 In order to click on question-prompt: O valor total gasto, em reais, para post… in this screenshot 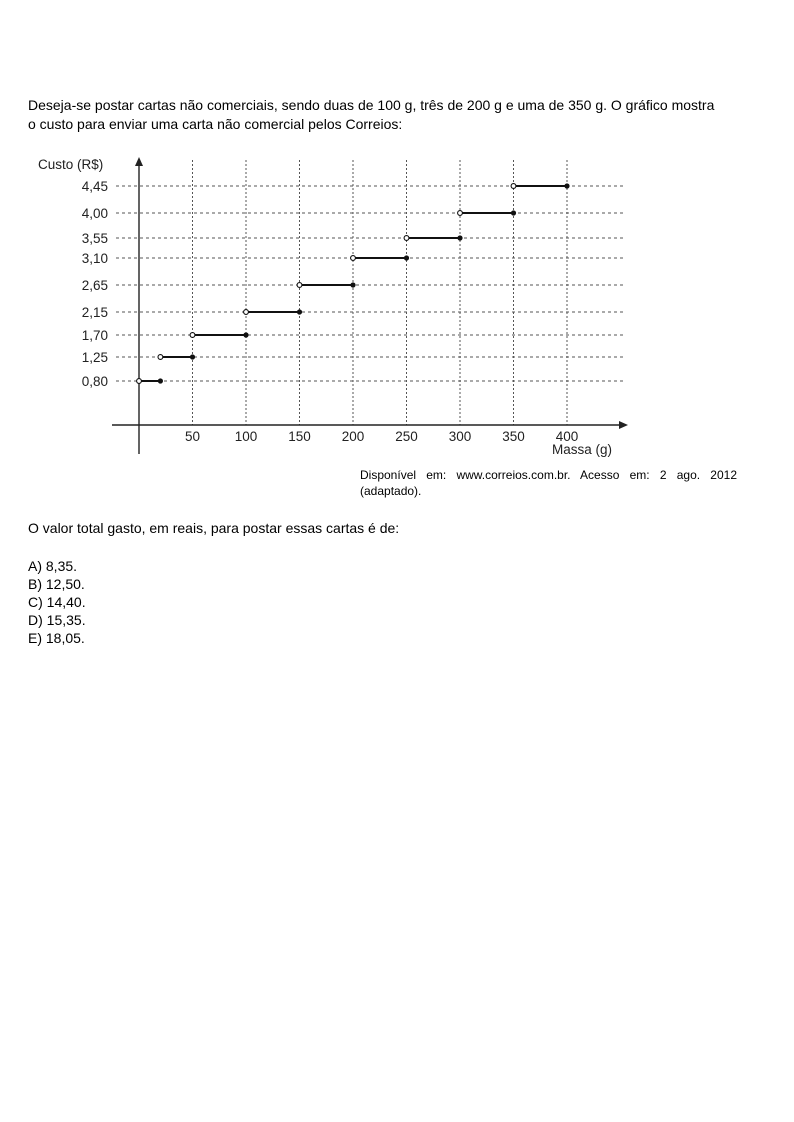, I will do `click(214, 528)`.